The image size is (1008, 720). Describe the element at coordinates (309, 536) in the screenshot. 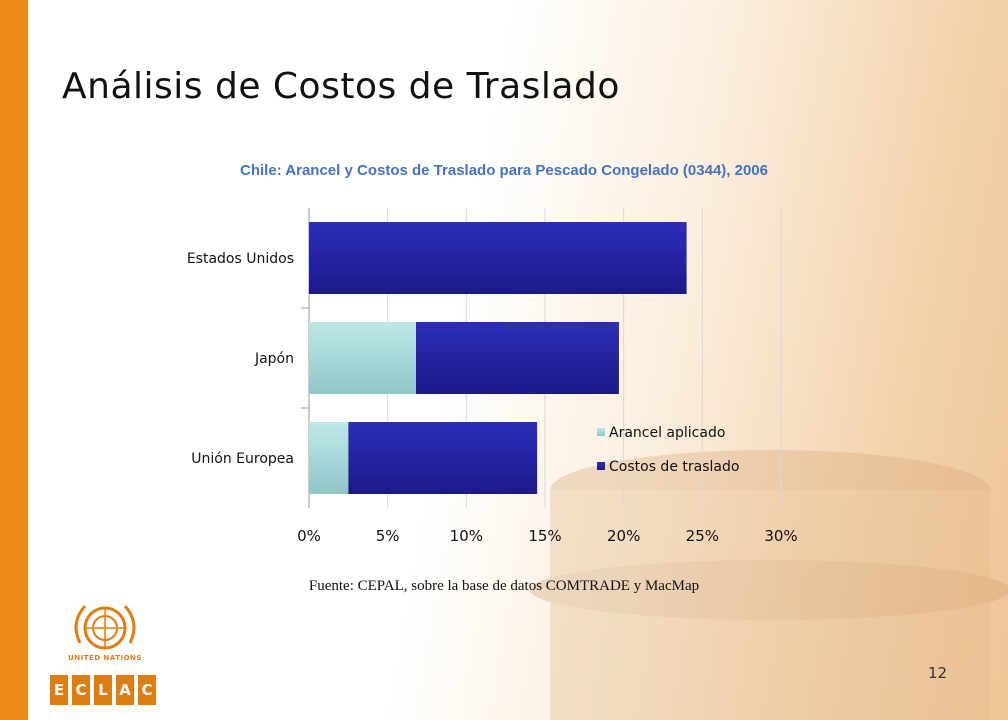

I see `x-tick-label: 0%` at that location.